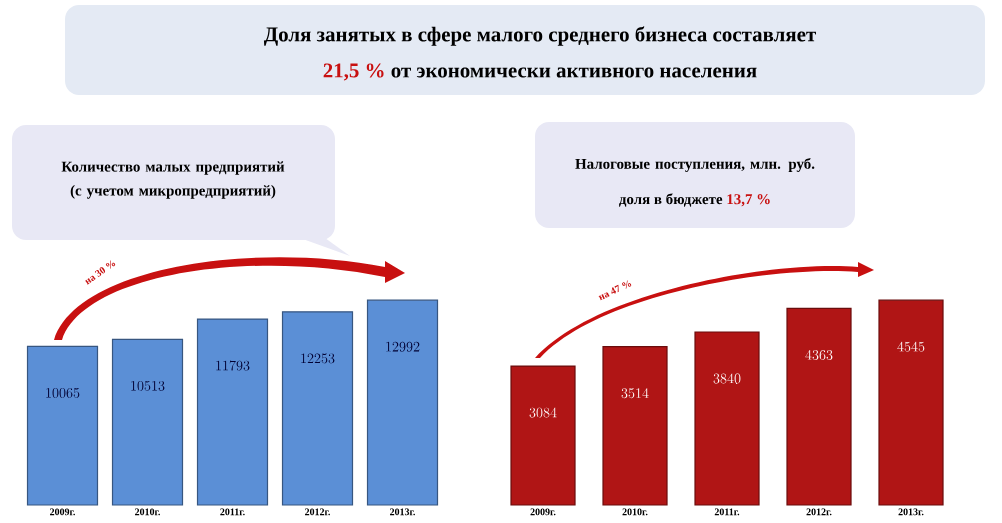  What do you see at coordinates (671, 200) in the screenshot?
I see `chart-subtitle: доля в бюджете` at bounding box center [671, 200].